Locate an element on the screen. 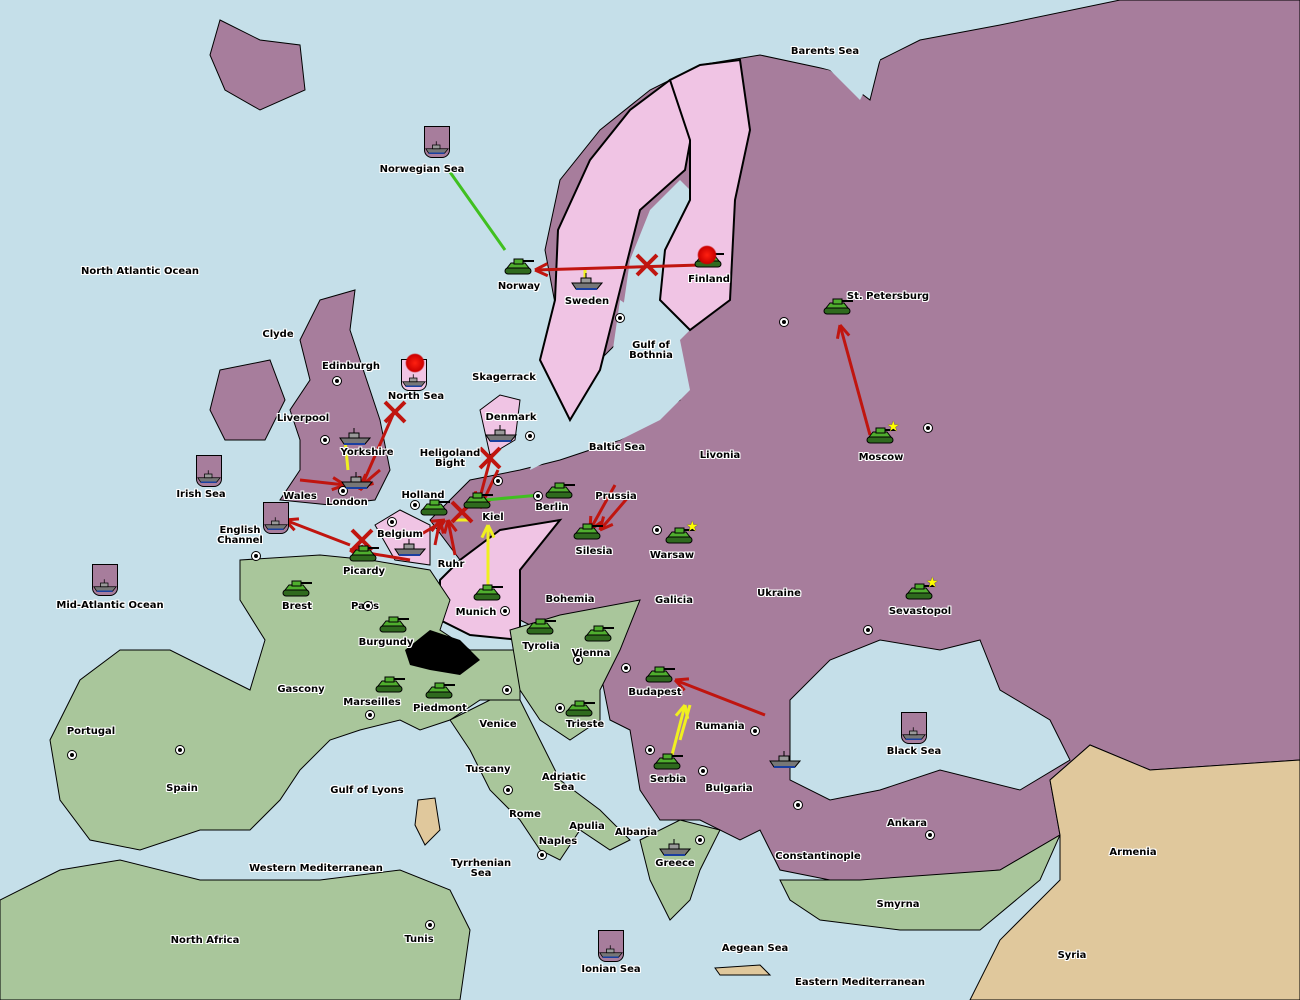  region-label: Denmark is located at coordinates (511, 417).